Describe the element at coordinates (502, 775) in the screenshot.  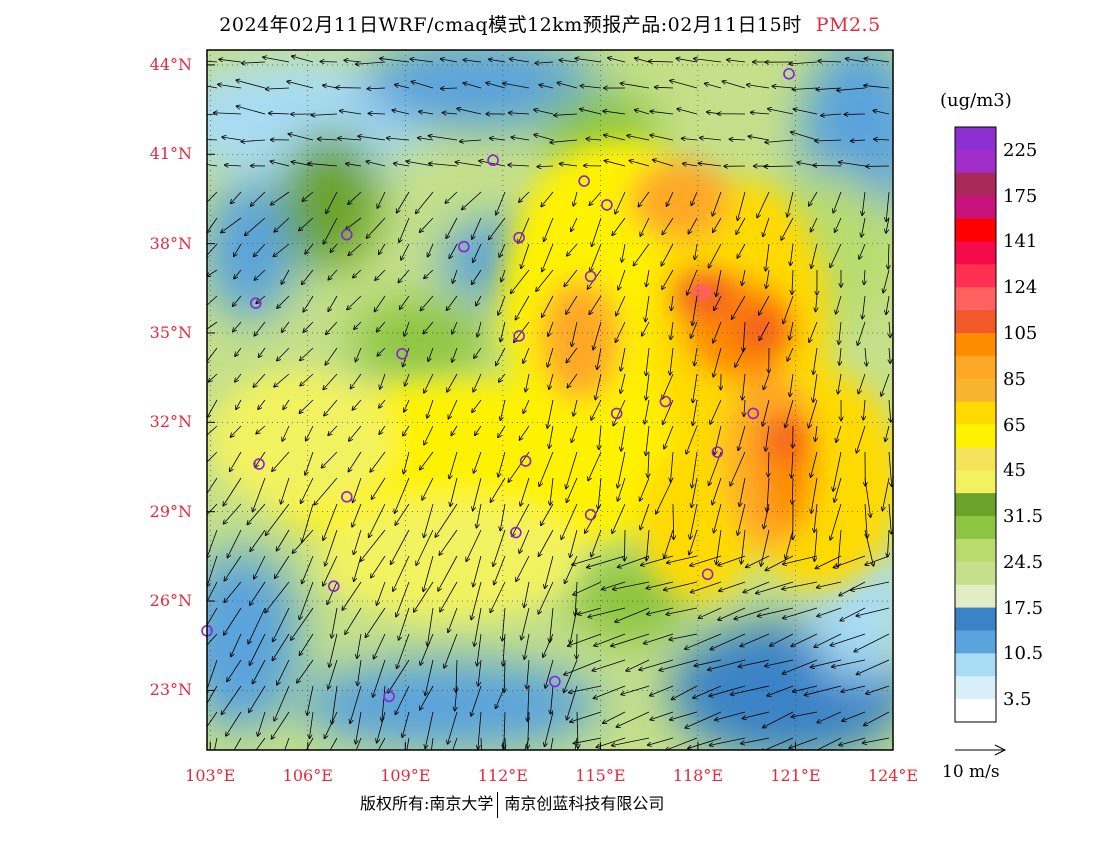
I see `longitude-label: 112°E` at that location.